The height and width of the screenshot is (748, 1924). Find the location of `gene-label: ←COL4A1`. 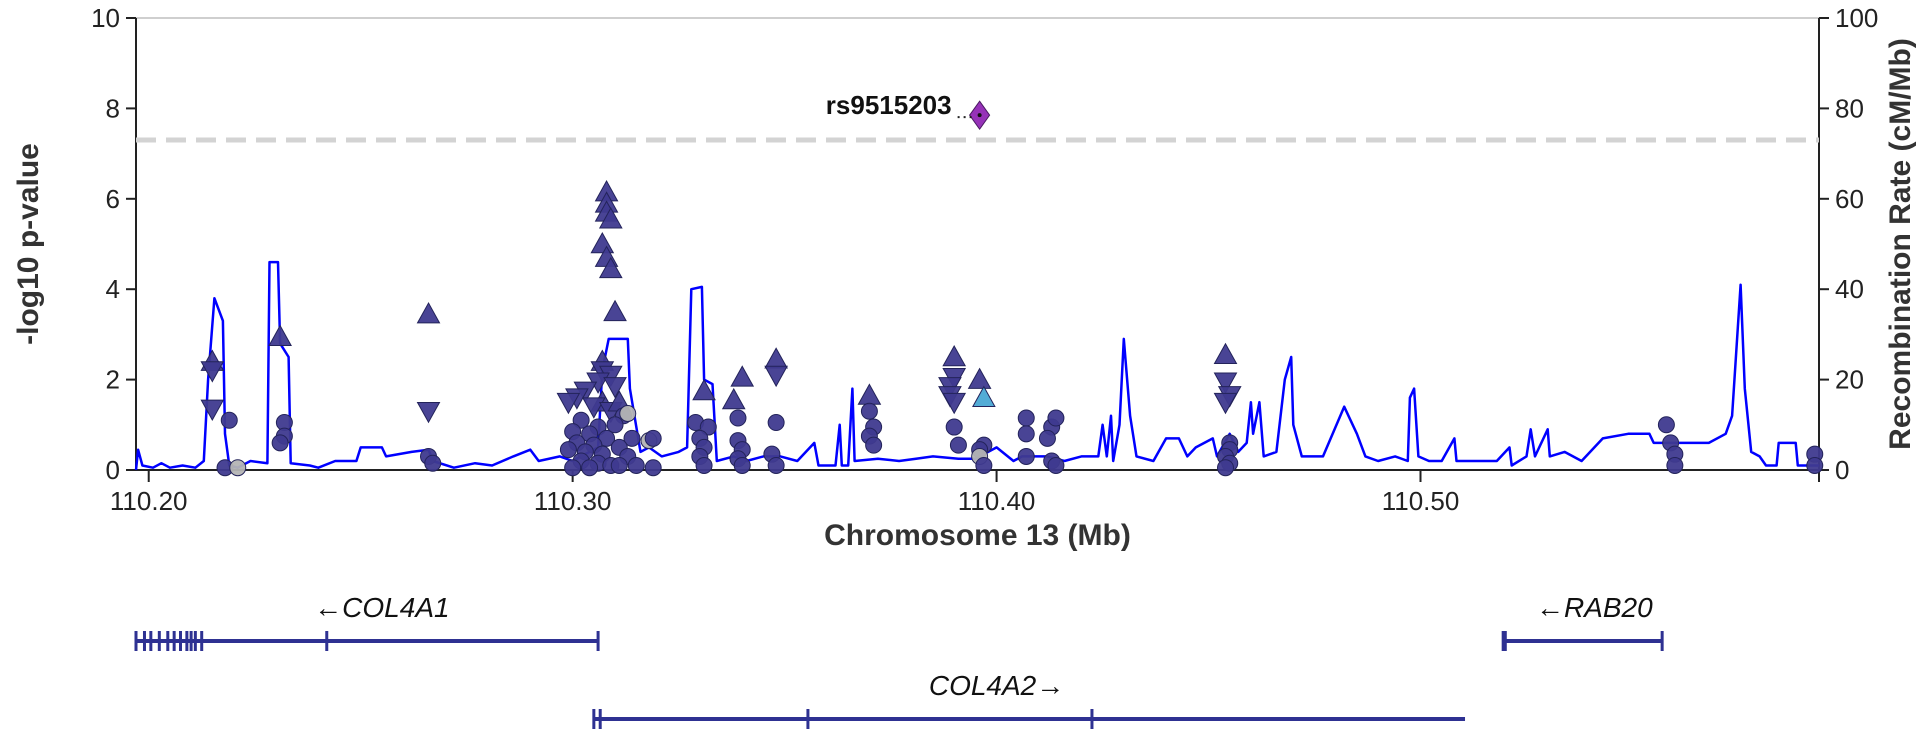

gene-label: ←COL4A1 is located at coordinates (381, 607).